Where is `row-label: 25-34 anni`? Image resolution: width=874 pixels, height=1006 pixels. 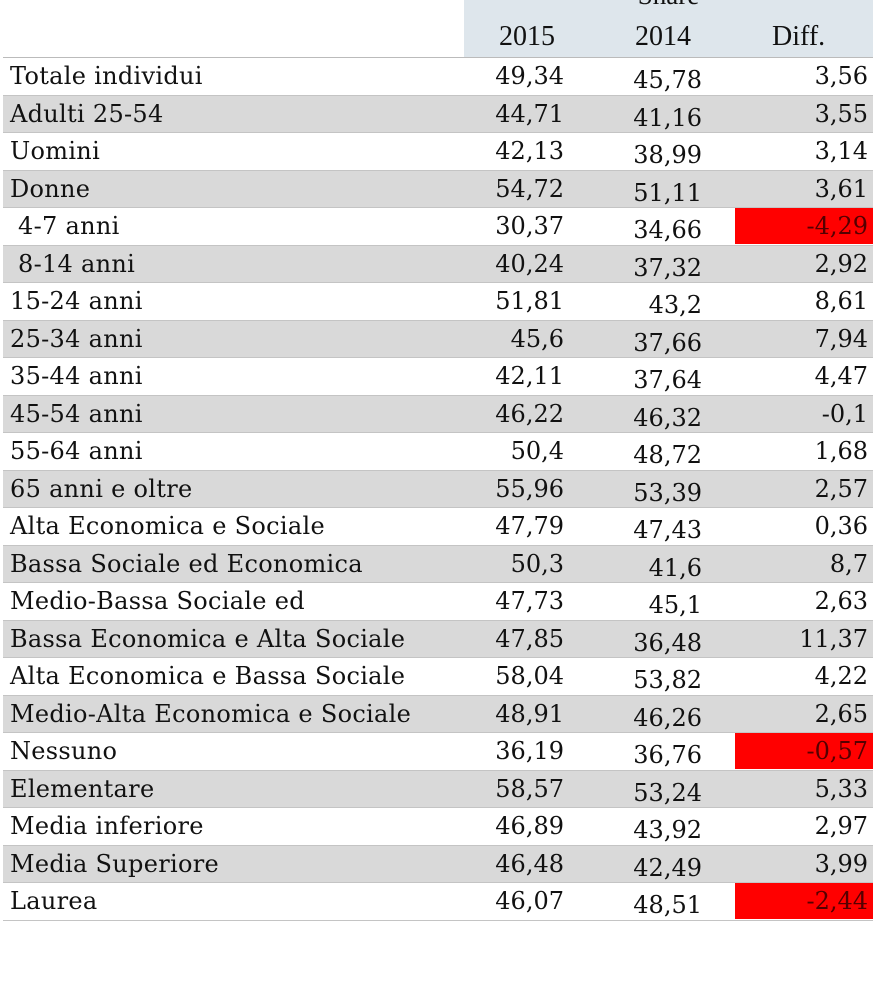 row-label: 25-34 anni is located at coordinates (76, 338).